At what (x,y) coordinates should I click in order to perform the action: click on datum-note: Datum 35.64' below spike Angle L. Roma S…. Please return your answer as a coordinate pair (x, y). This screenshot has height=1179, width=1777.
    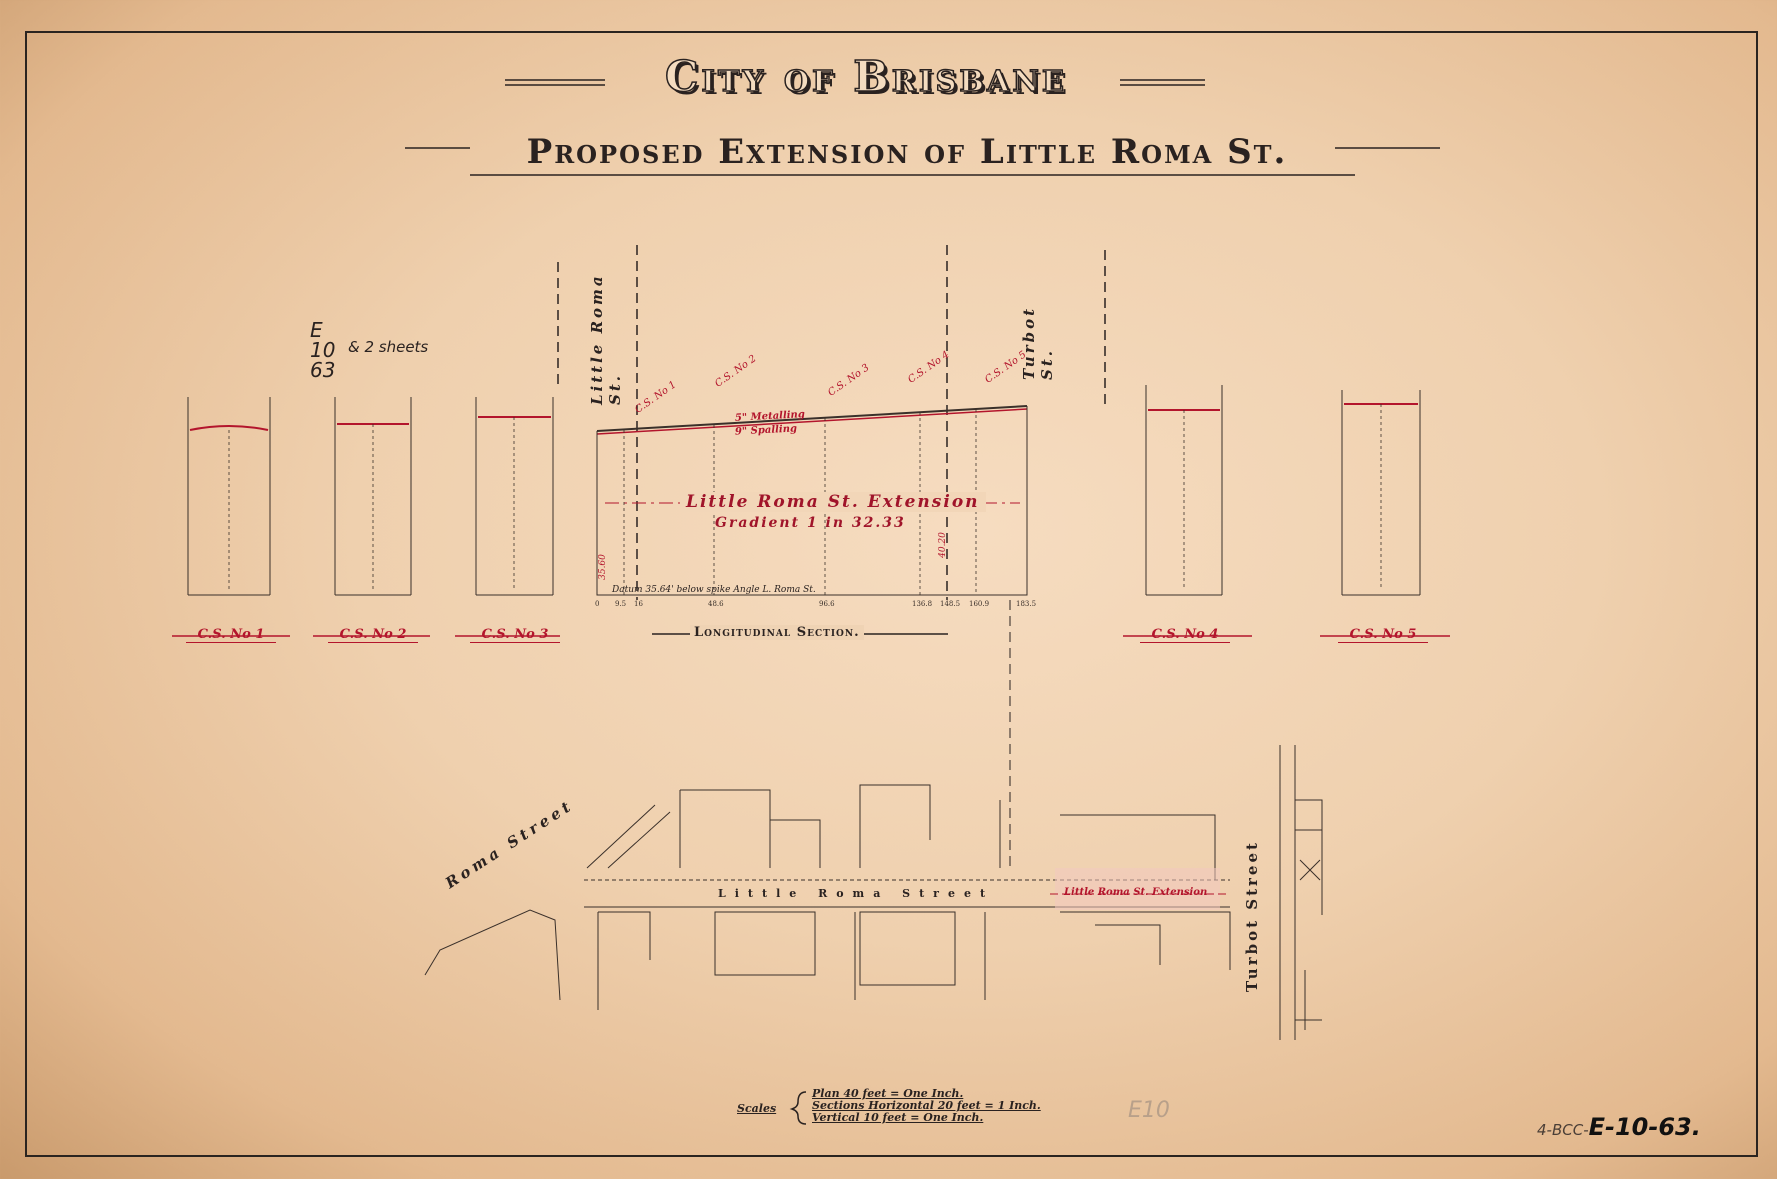
    Looking at the image, I should click on (714, 590).